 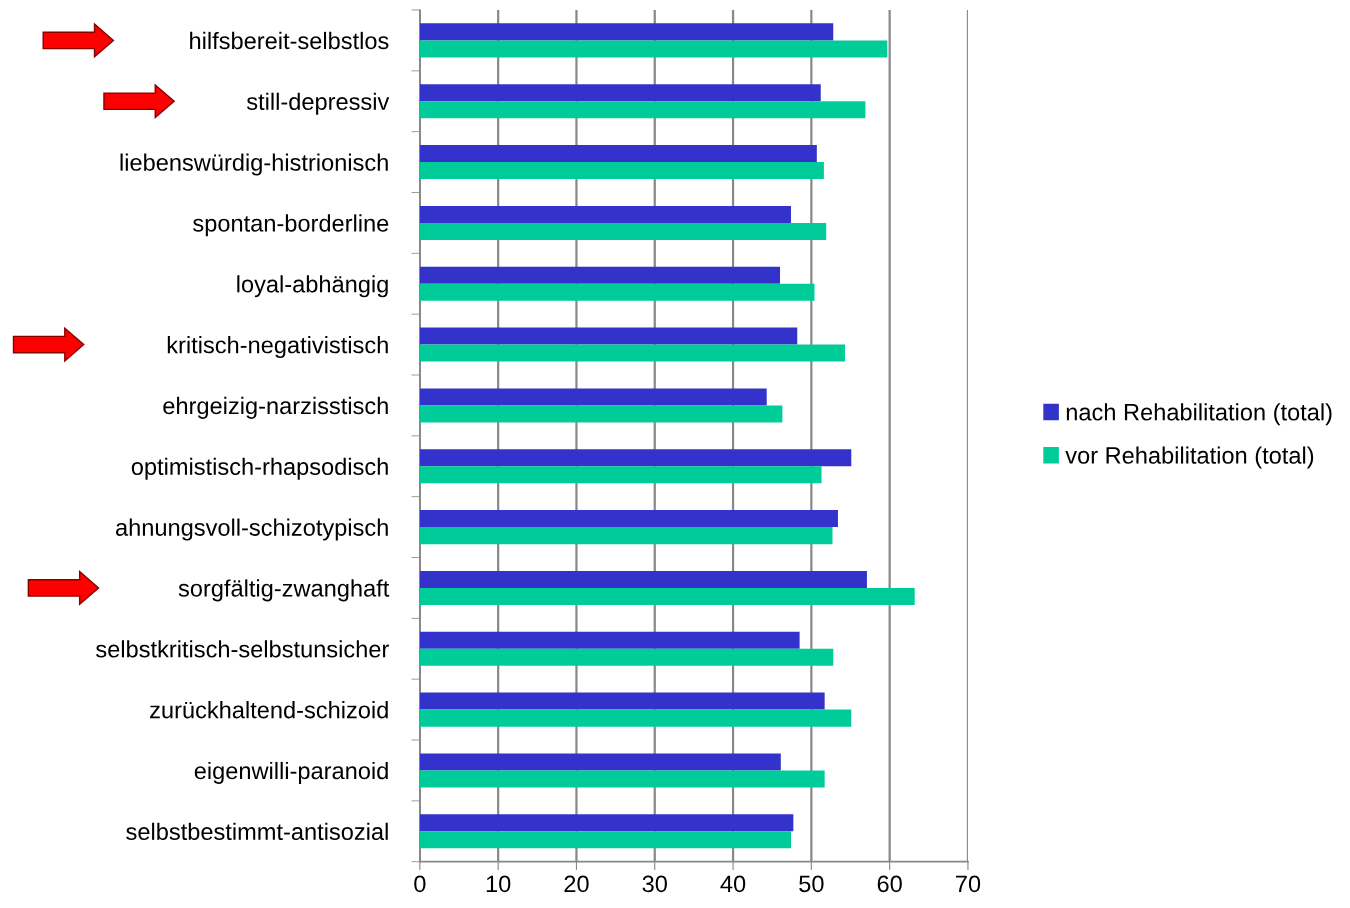 I want to click on y-tick-label: eigenwilli-paranoid, so click(x=291, y=772).